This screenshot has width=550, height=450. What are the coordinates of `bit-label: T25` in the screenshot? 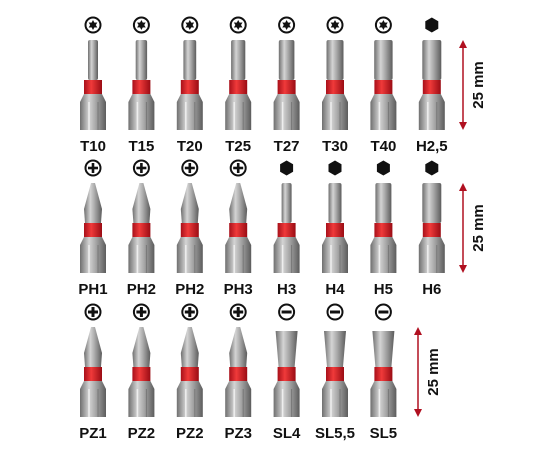 It's located at (238, 146).